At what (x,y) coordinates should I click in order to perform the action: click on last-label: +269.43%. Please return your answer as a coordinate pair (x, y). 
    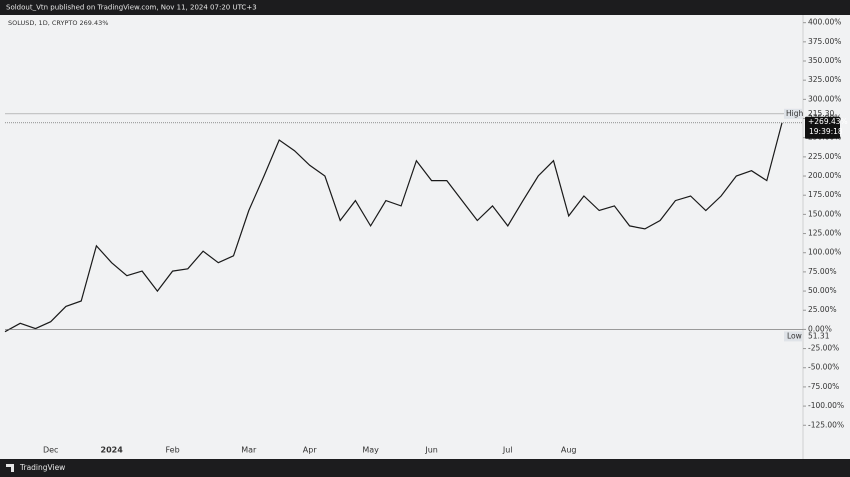
    Looking at the image, I should click on (828, 121).